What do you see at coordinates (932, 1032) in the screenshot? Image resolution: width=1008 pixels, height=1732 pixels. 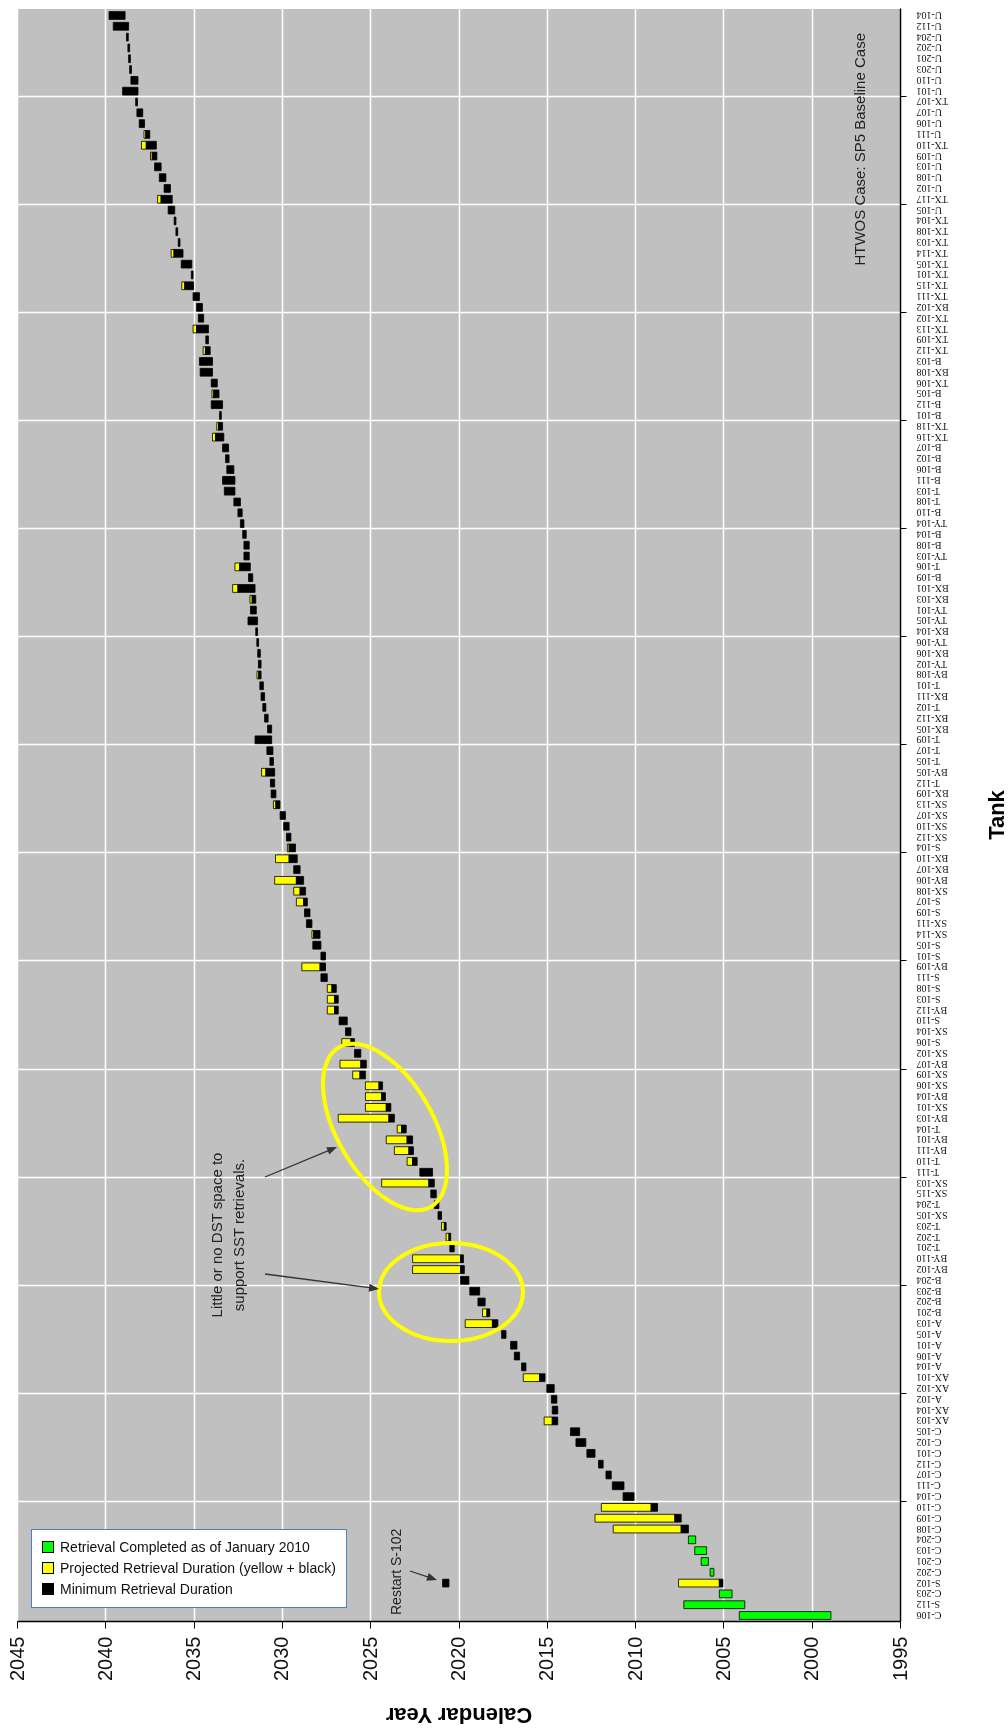 I see `y-tick-label: SX-104` at bounding box center [932, 1032].